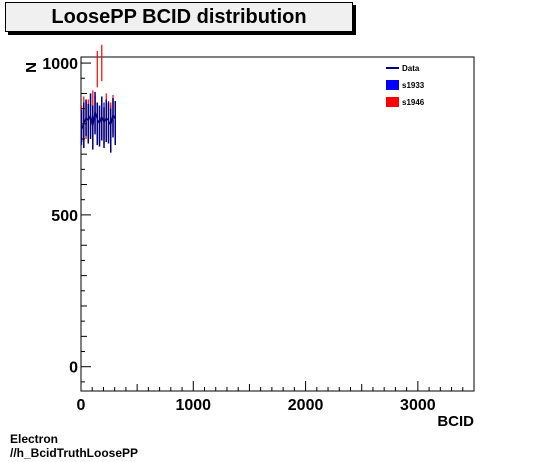 This screenshot has width=546, height=462. Describe the element at coordinates (81, 405) in the screenshot. I see `x-tick-label: 0` at that location.